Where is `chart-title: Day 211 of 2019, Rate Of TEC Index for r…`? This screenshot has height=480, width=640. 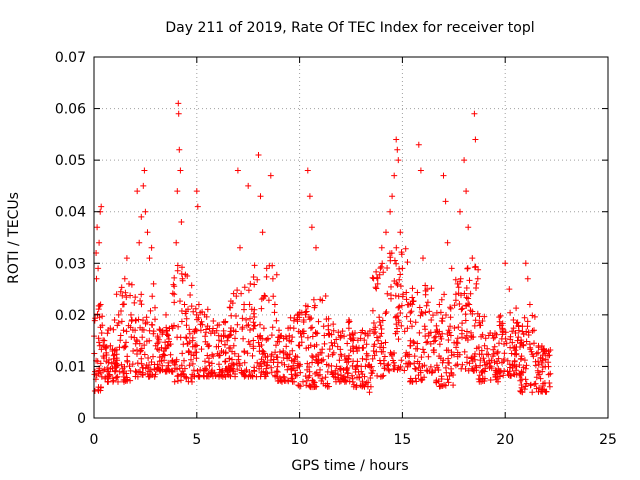 chart-title: Day 211 of 2019, Rate Of TEC Index for r… is located at coordinates (349, 28).